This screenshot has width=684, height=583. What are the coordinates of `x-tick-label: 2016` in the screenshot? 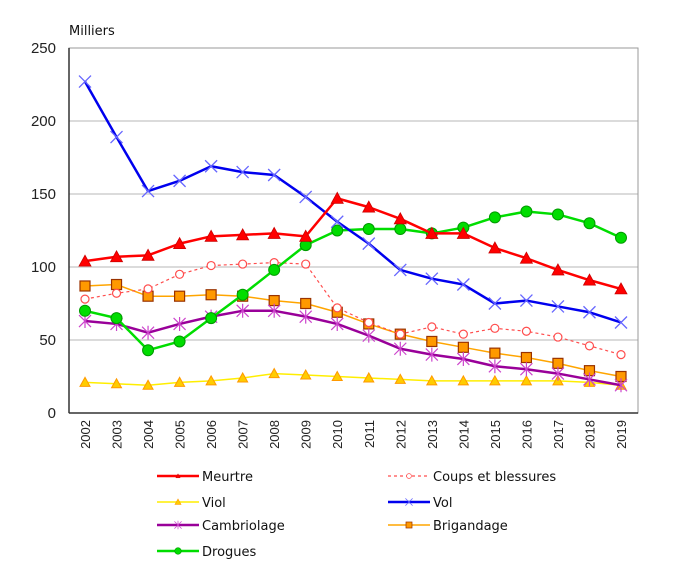 It's located at (526, 434).